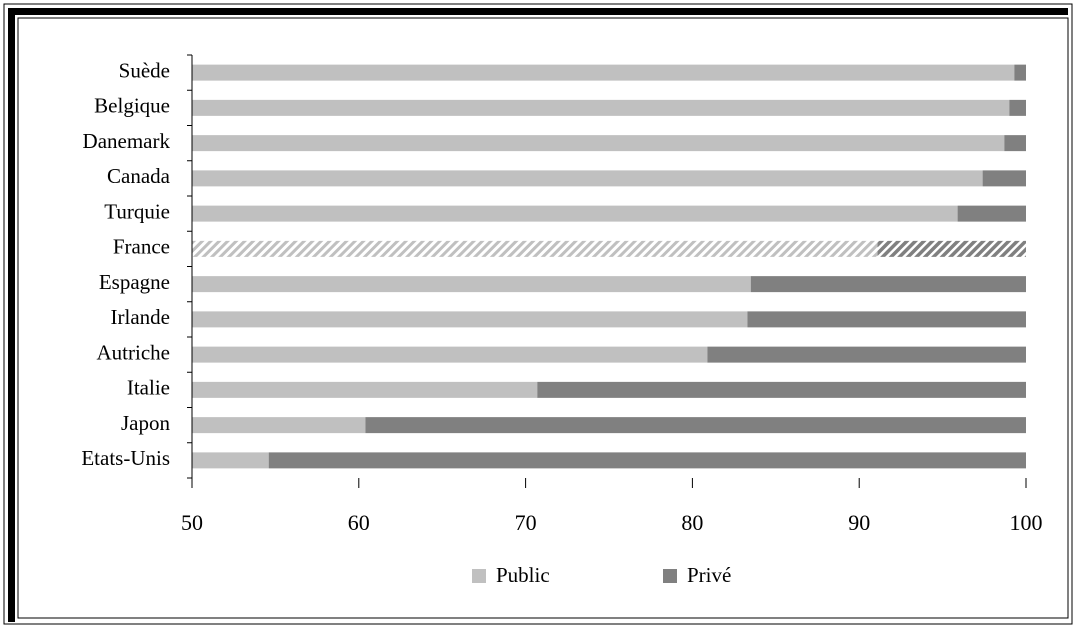  Describe the element at coordinates (359, 522) in the screenshot. I see `x-tick-label: 60` at that location.